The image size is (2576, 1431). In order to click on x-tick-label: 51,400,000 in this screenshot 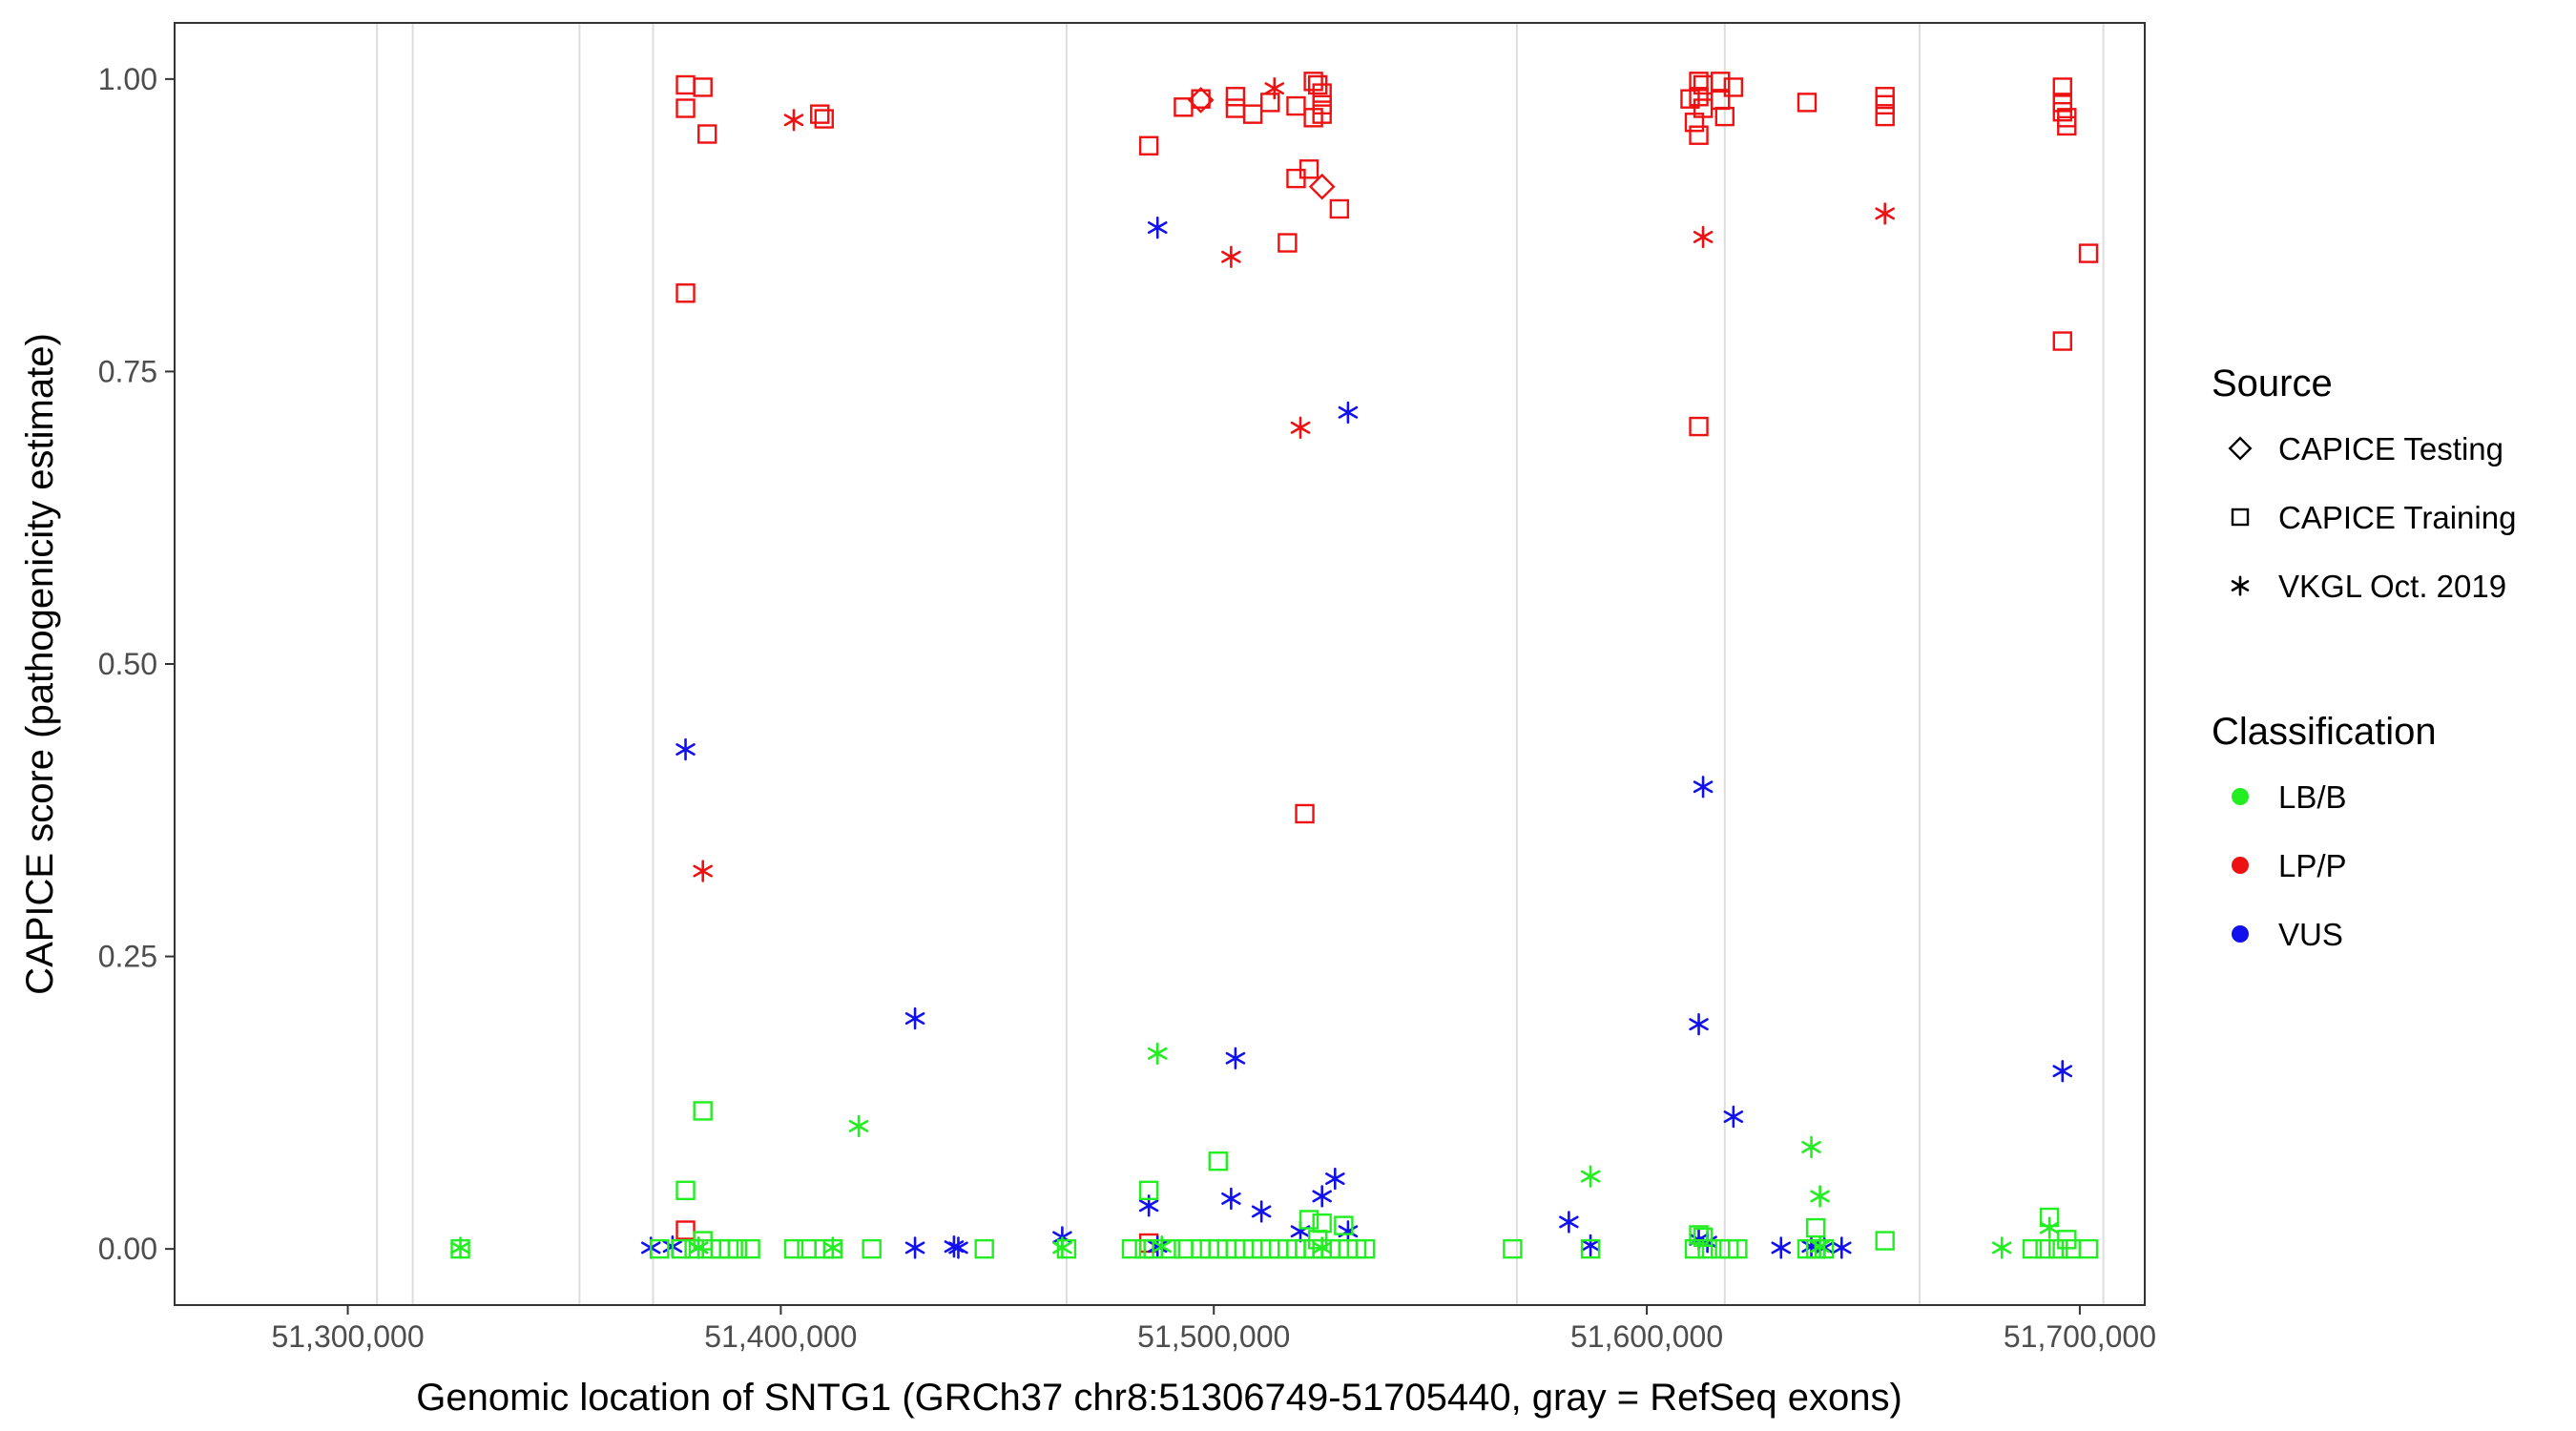, I will do `click(780, 1336)`.